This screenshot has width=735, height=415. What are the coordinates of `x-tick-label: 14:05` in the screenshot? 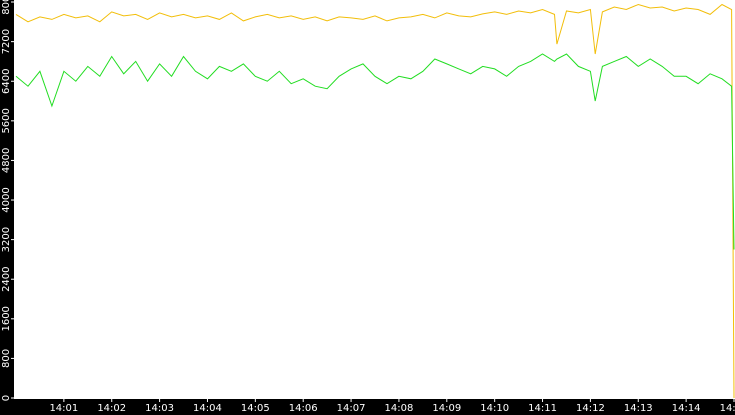 It's located at (255, 408).